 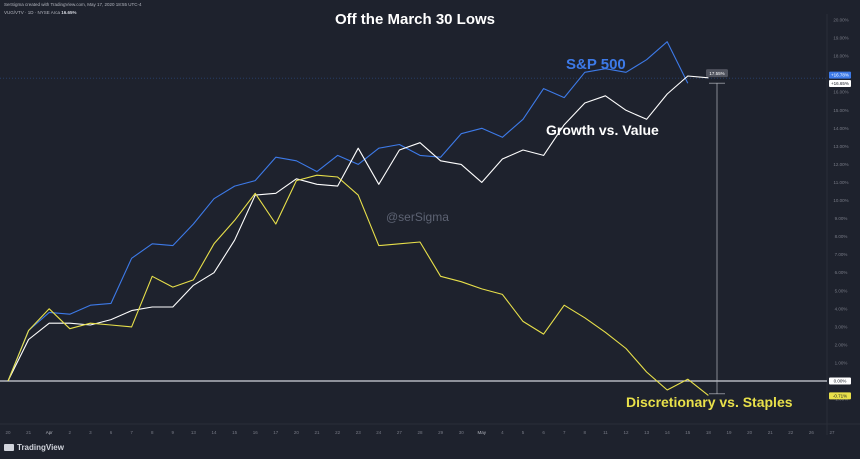 I want to click on last-value-text: +16.65%, so click(x=840, y=83).